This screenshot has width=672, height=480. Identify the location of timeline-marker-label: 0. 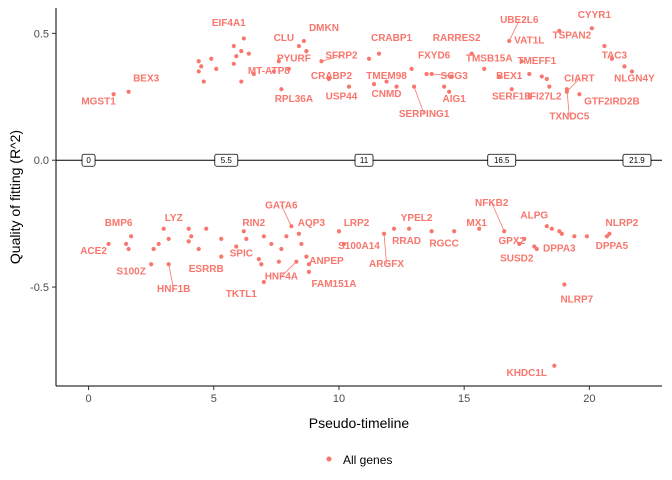
(88, 160).